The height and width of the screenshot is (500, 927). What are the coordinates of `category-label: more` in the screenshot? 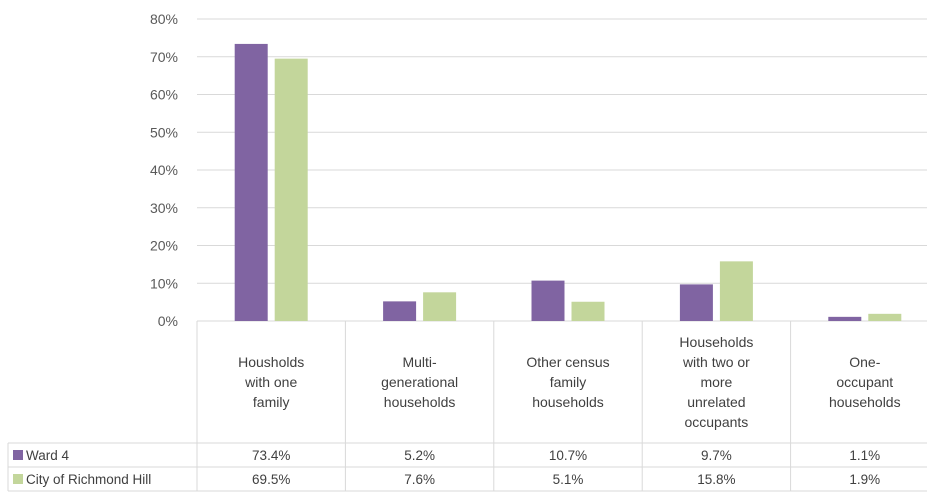 It's located at (716, 382).